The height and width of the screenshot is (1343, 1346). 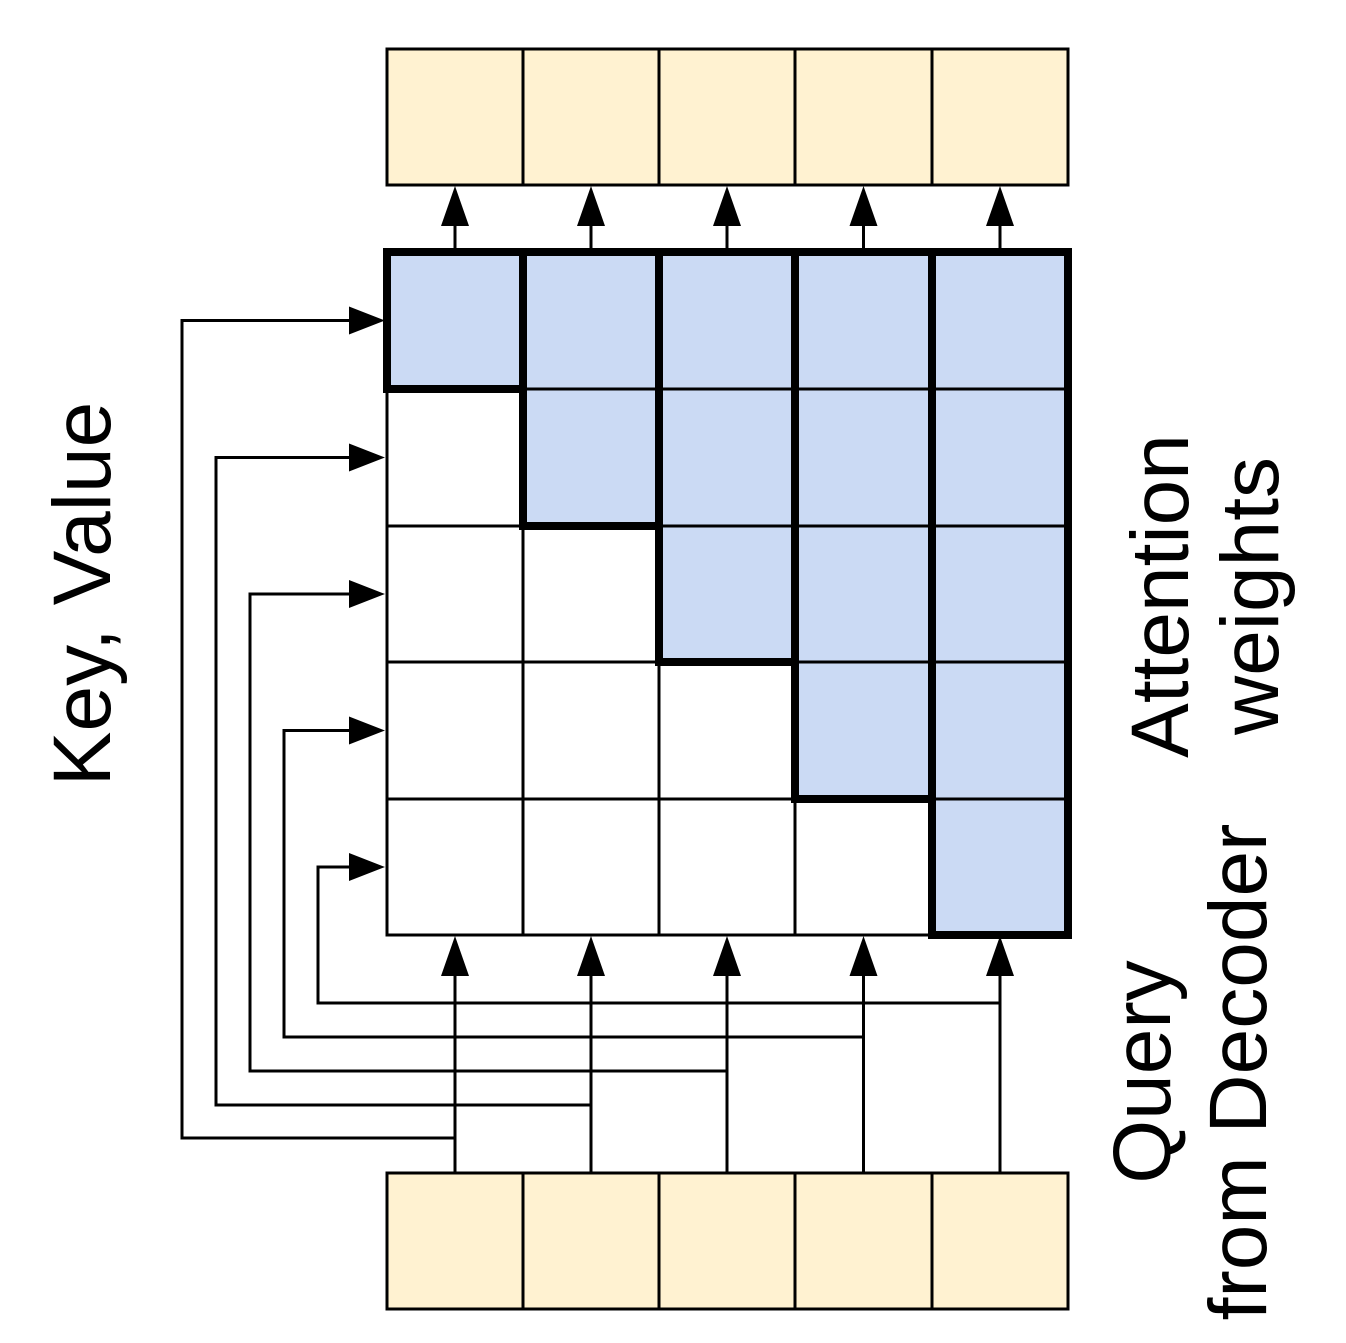 I want to click on attention-weights-label-line1: Attention, so click(x=1160, y=596).